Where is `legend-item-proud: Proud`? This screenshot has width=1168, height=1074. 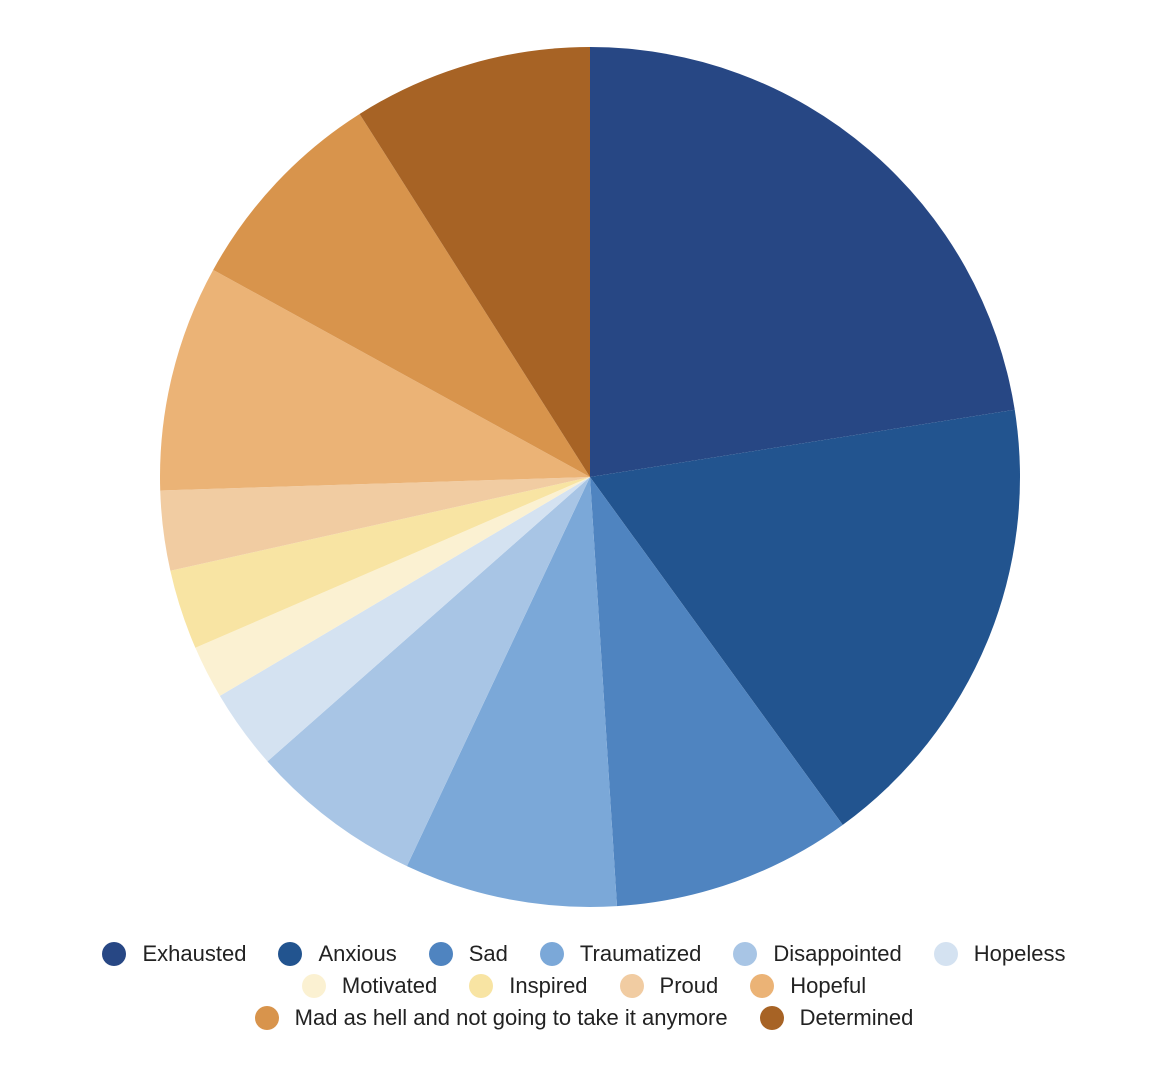
legend-item-proud: Proud is located at coordinates (669, 985).